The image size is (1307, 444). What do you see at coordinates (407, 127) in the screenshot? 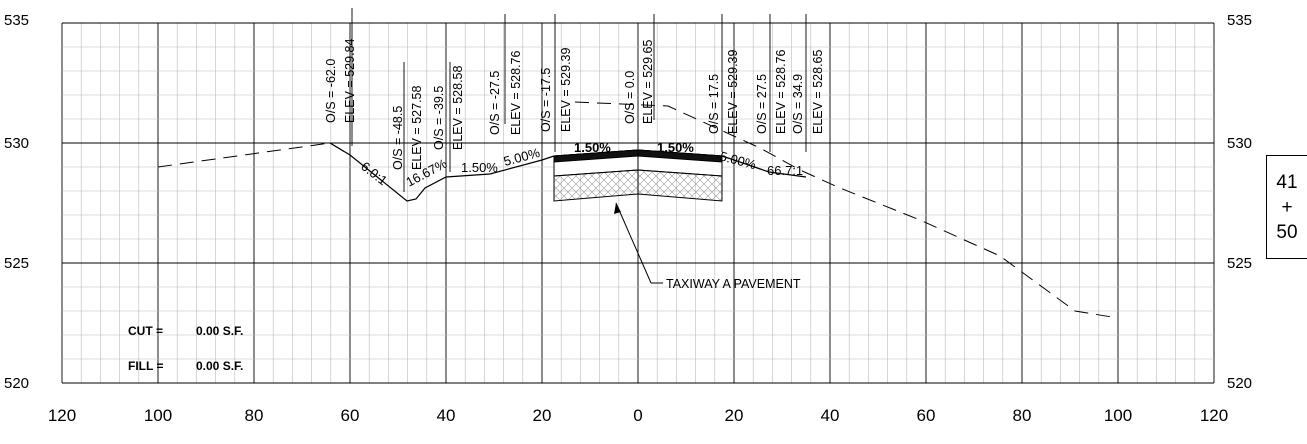
I see `point-callout: O/S = -48.5 ELEV = 527.58` at bounding box center [407, 127].